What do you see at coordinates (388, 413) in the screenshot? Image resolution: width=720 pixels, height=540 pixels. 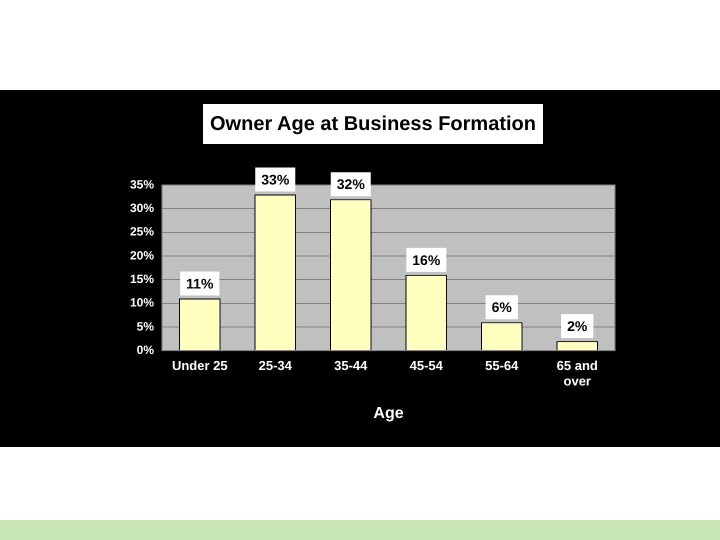 I see `x-axis-title: Age` at bounding box center [388, 413].